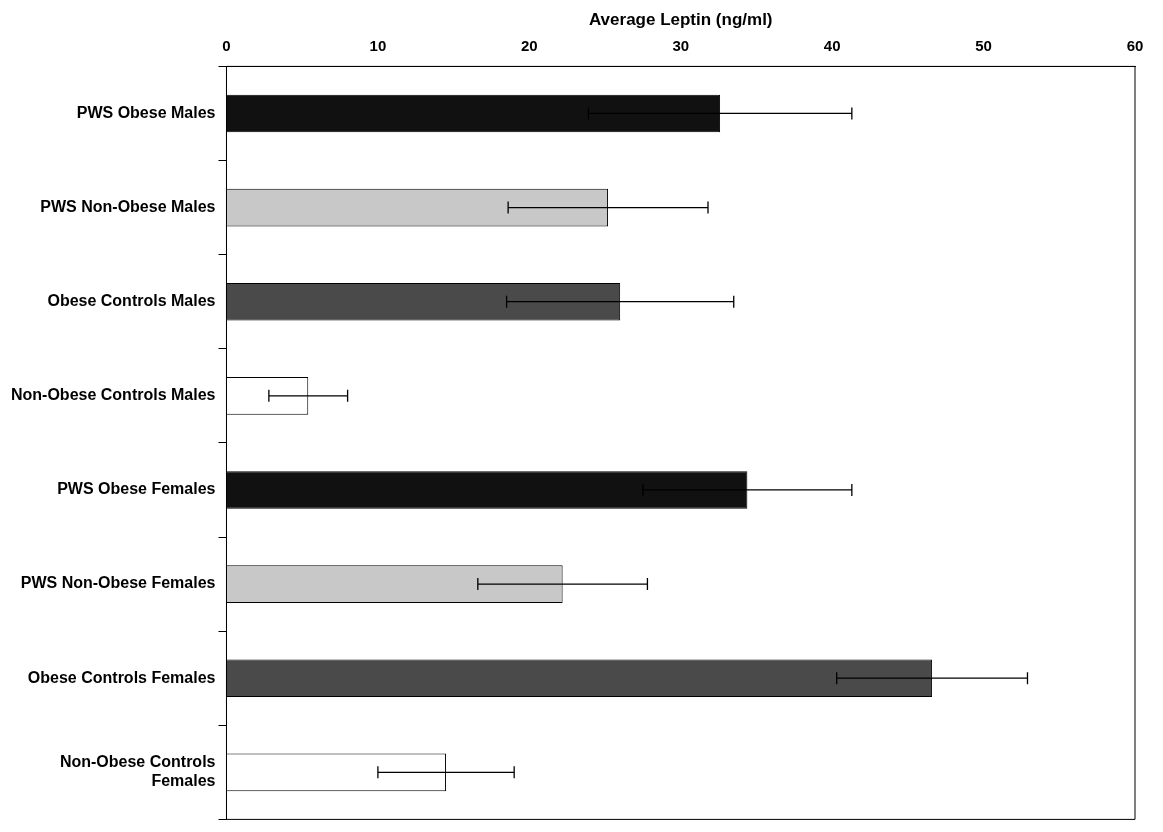 The image size is (1163, 832). I want to click on x-tick-label: 10, so click(378, 45).